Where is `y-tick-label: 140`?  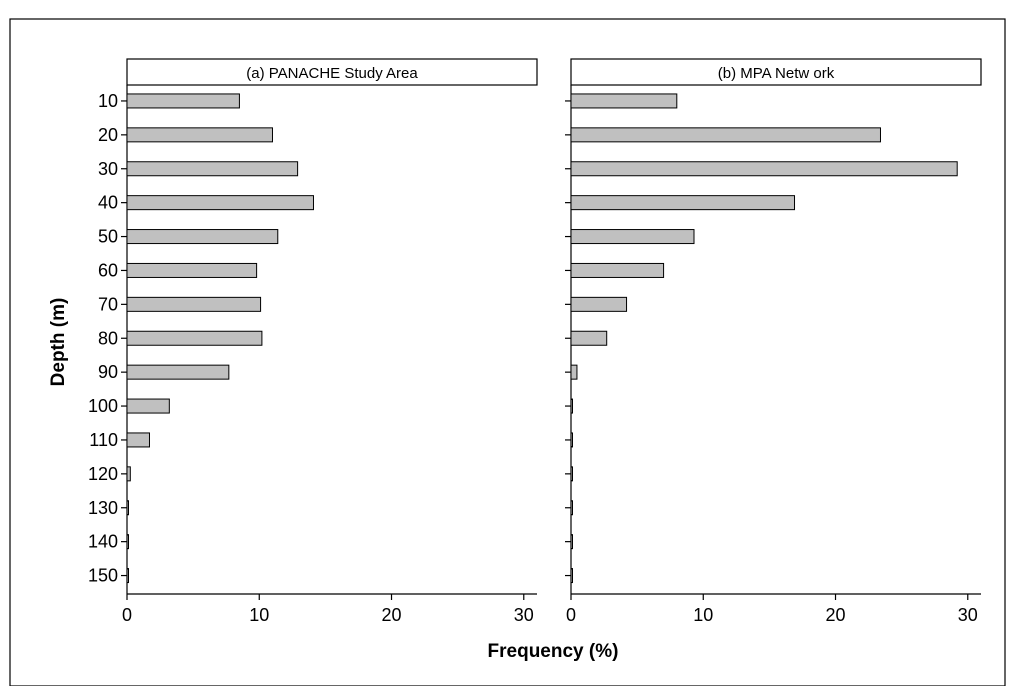 y-tick-label: 140 is located at coordinates (103, 542).